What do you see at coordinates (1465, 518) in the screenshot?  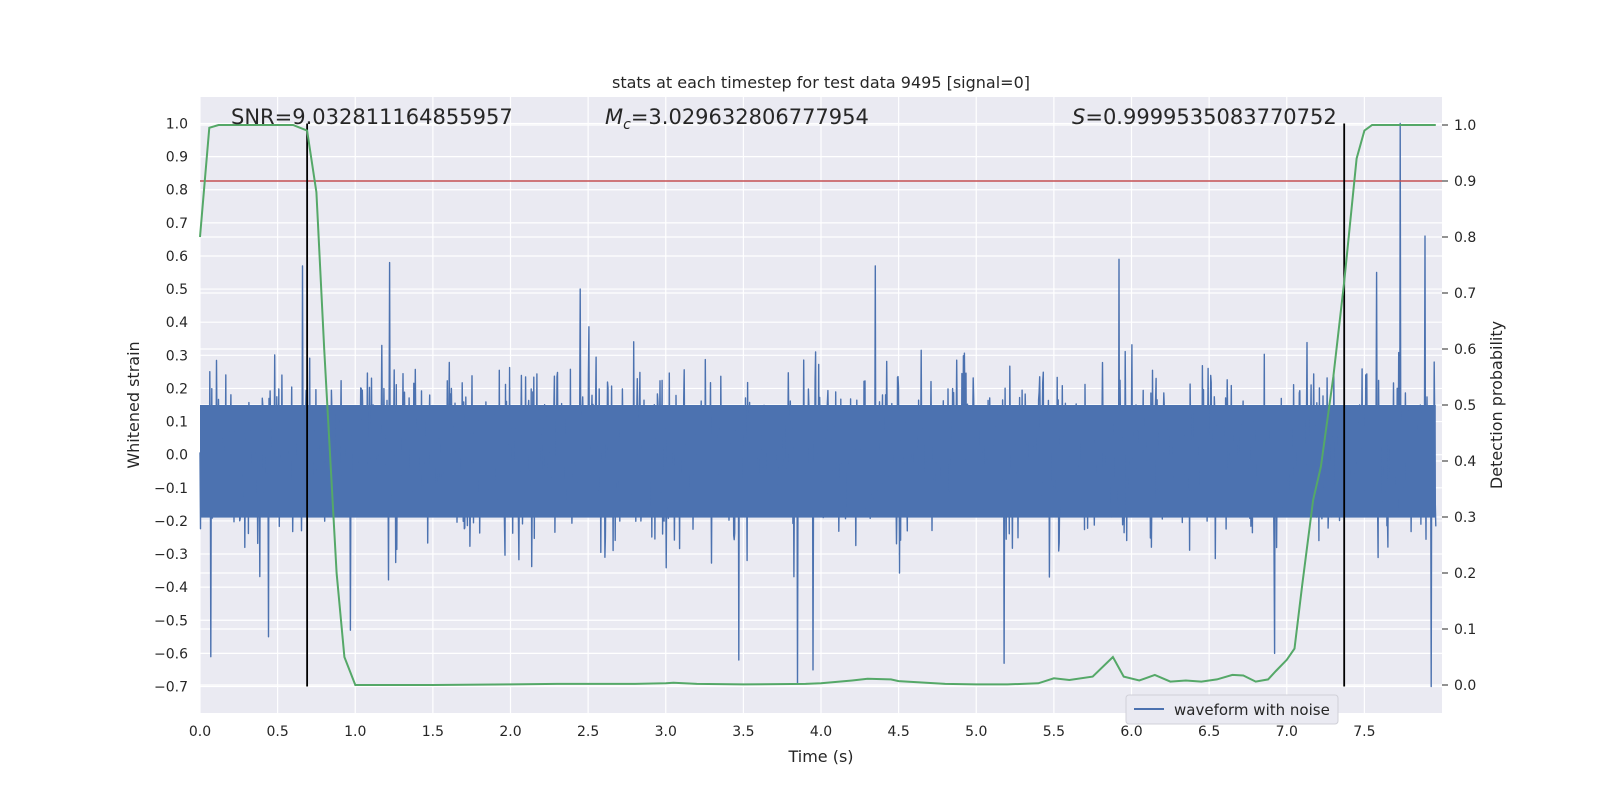 I see `y2-tick-label: 0.3` at bounding box center [1465, 518].